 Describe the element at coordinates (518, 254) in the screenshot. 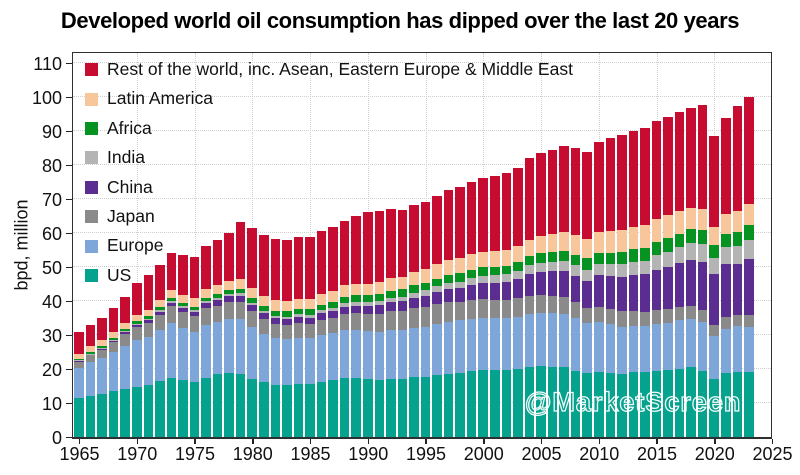

I see `segment-latin-america-2003` at that location.